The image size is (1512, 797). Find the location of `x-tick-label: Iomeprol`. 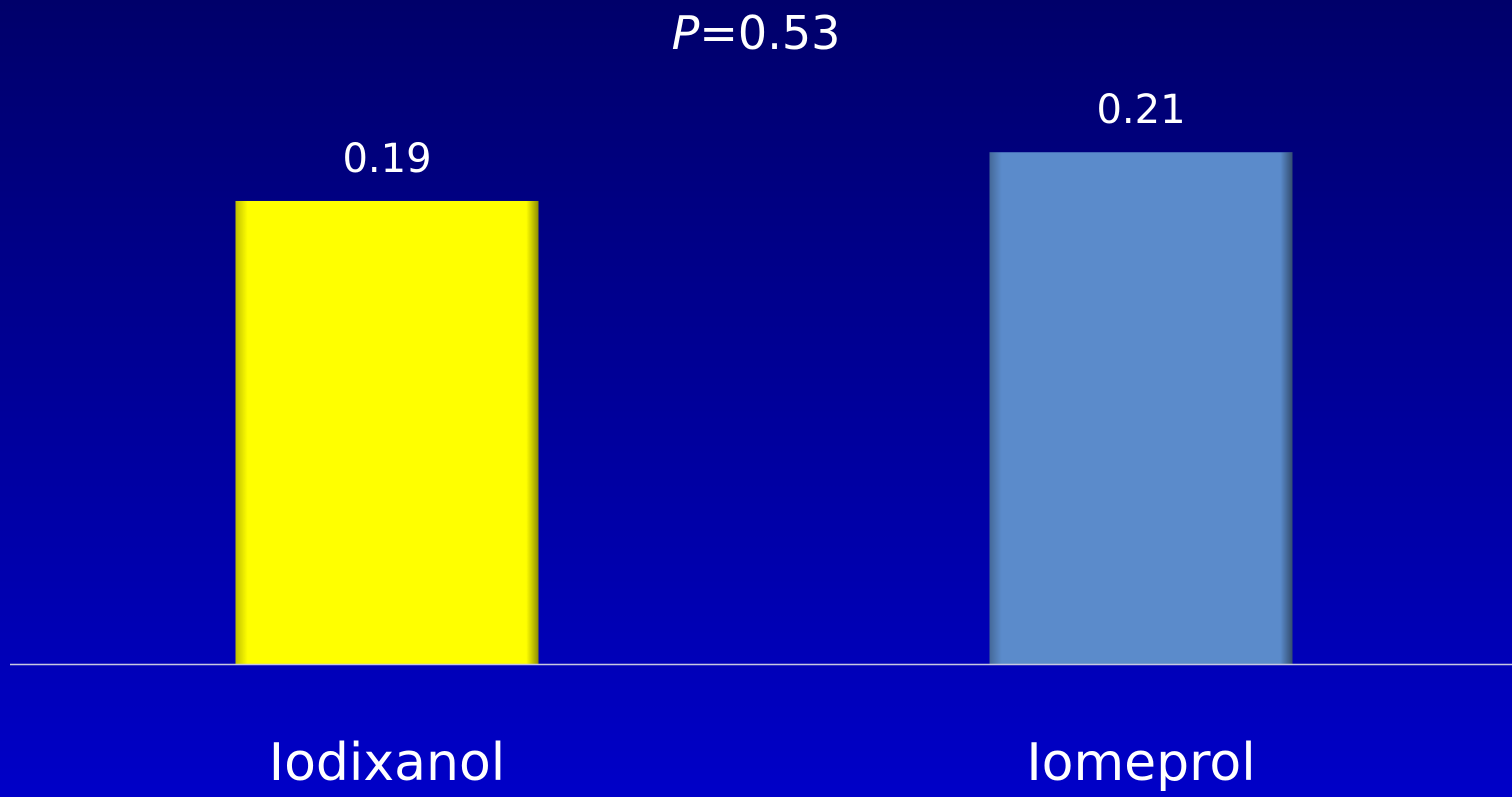

x-tick-label: Iomeprol is located at coordinates (1140, 763).